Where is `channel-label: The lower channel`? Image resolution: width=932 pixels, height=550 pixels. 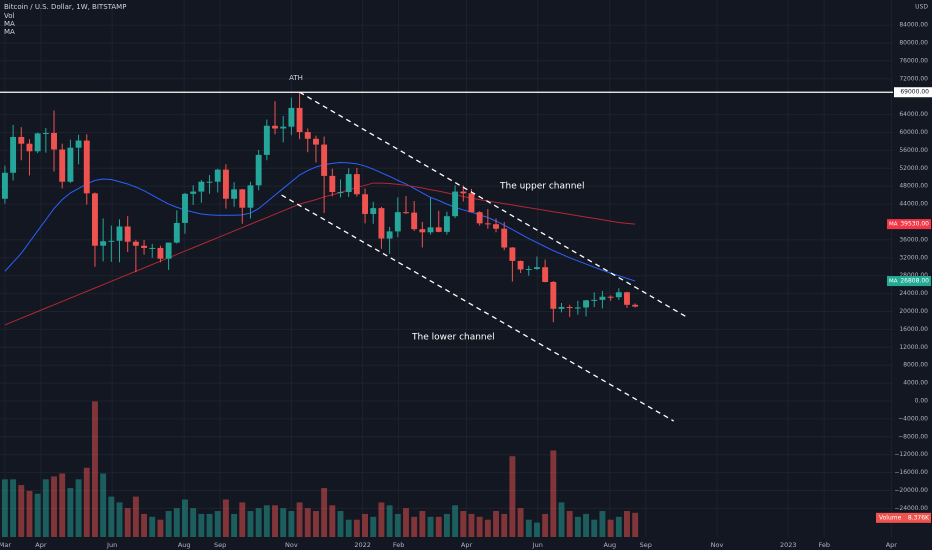
channel-label: The lower channel is located at coordinates (453, 338).